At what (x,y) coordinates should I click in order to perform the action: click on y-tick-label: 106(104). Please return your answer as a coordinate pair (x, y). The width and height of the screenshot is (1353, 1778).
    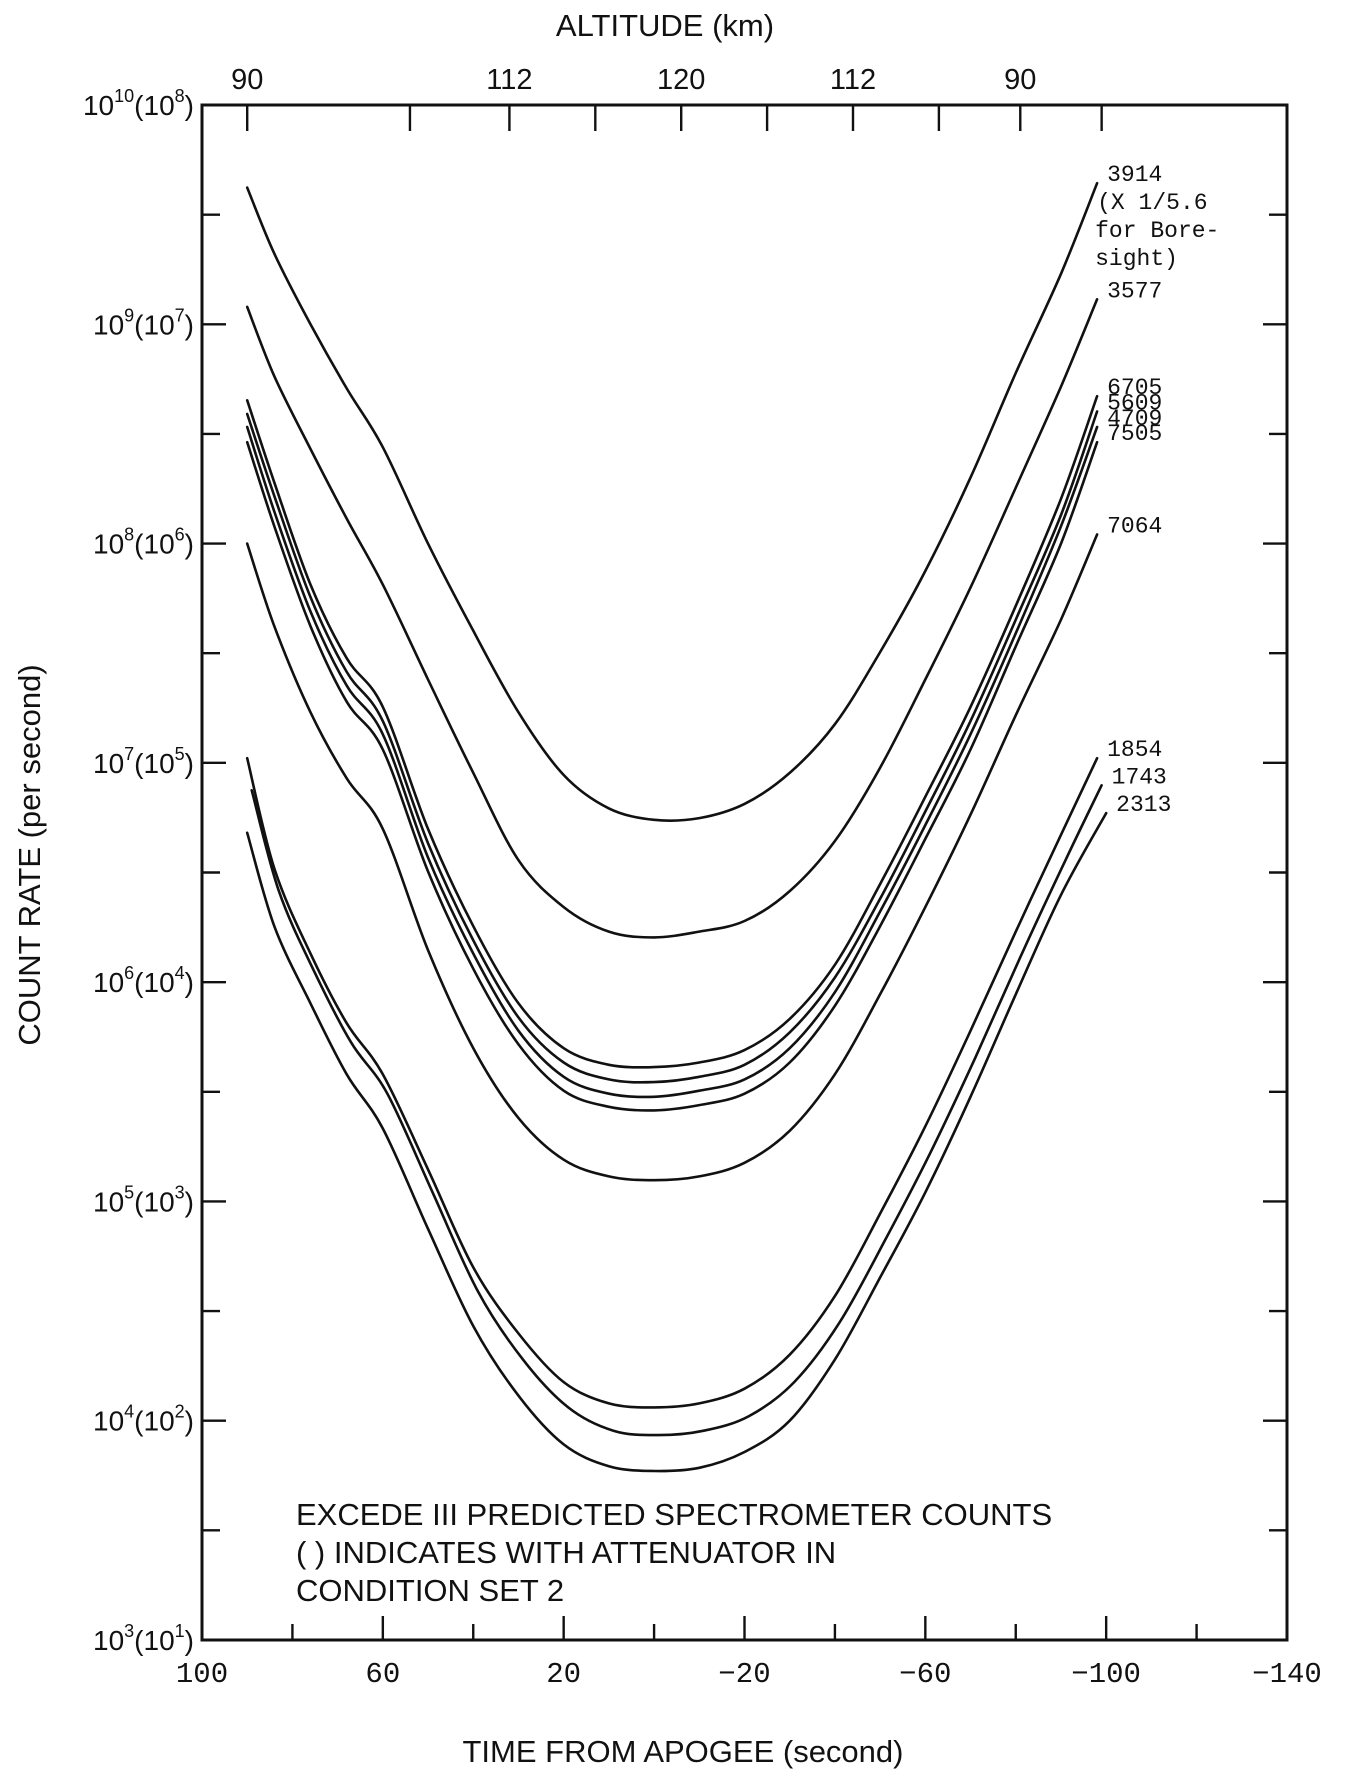
    Looking at the image, I should click on (143, 980).